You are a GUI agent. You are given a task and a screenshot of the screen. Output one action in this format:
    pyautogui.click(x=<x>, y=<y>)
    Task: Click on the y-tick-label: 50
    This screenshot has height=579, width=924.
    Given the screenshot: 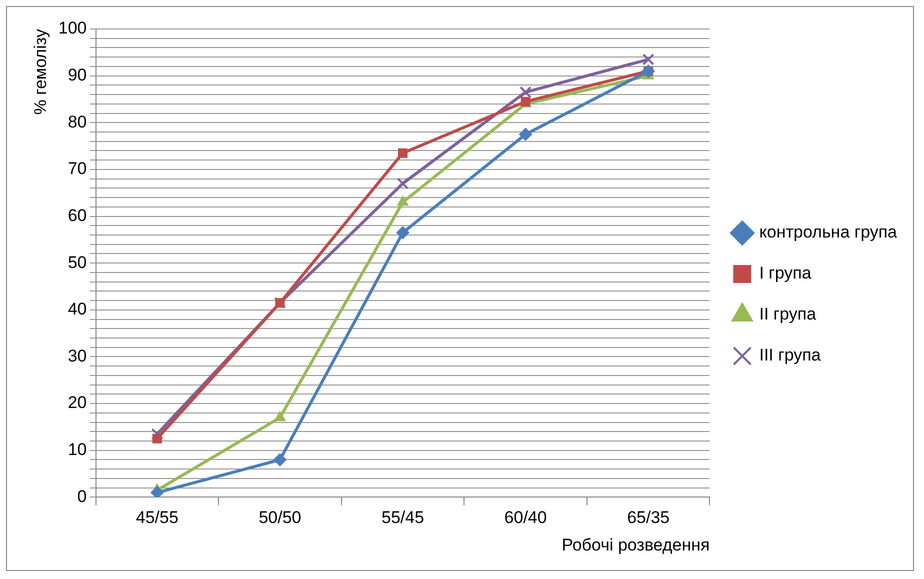 What is the action you would take?
    pyautogui.click(x=77, y=262)
    